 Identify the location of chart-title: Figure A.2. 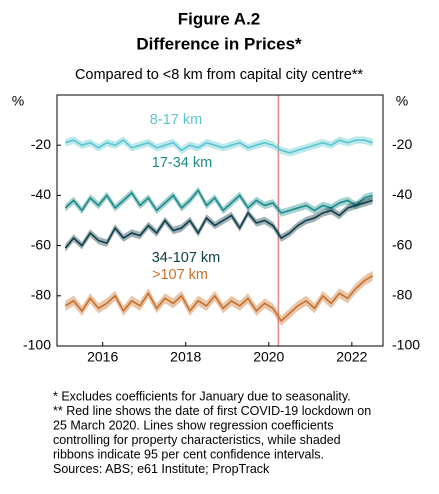
(219, 18).